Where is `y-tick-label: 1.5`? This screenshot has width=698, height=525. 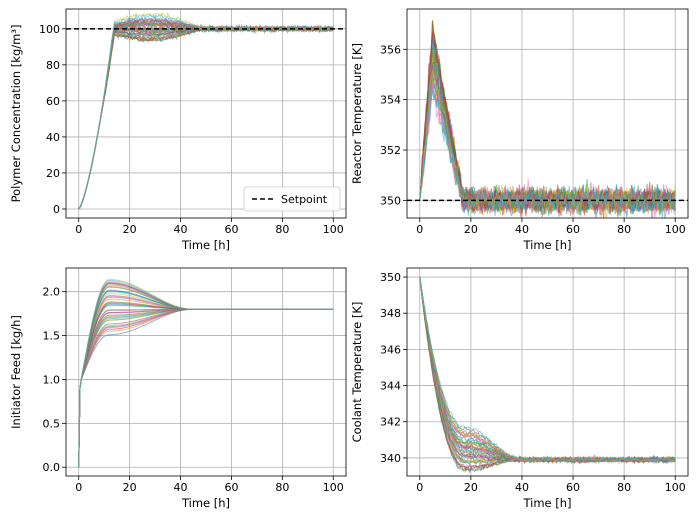 y-tick-label: 1.5 is located at coordinates (52, 336).